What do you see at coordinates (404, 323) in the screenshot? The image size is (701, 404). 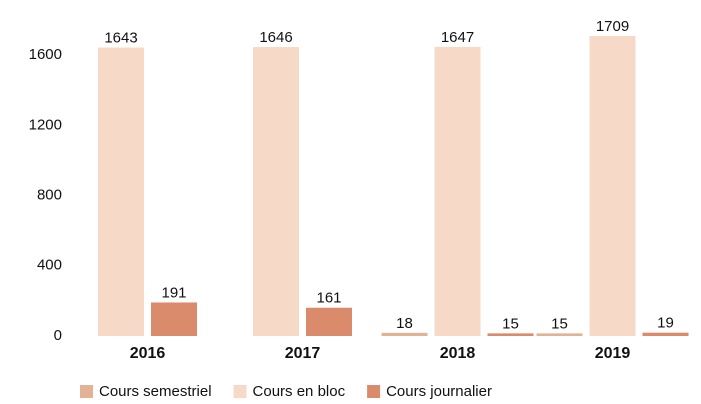 I see `data-label: 18` at bounding box center [404, 323].